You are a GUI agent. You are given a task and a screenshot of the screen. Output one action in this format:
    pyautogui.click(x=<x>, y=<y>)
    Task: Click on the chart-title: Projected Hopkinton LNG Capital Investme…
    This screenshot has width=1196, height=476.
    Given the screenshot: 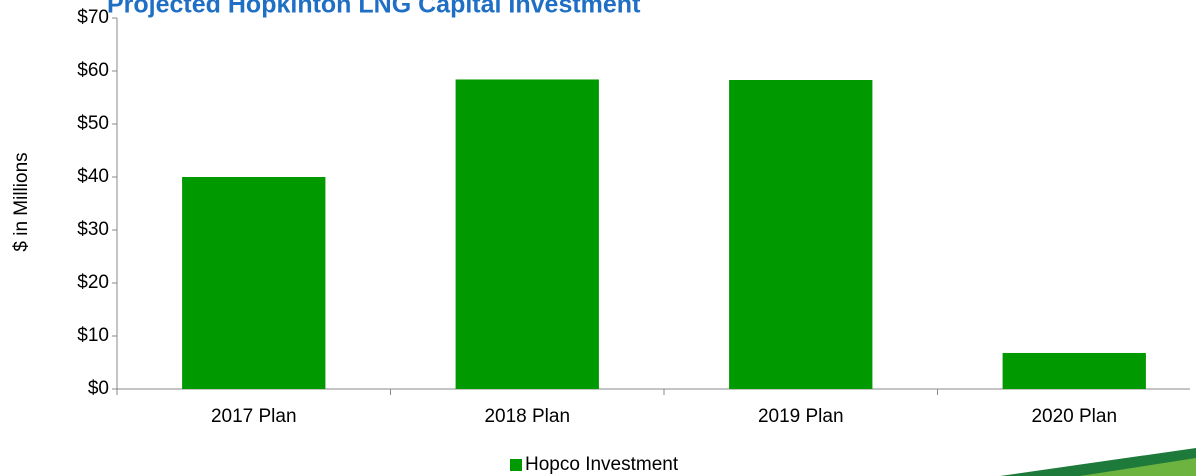 What is the action you would take?
    pyautogui.click(x=374, y=9)
    